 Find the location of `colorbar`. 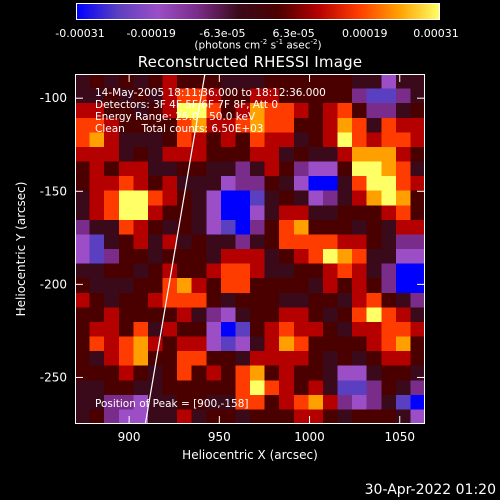

colorbar is located at coordinates (258, 11).